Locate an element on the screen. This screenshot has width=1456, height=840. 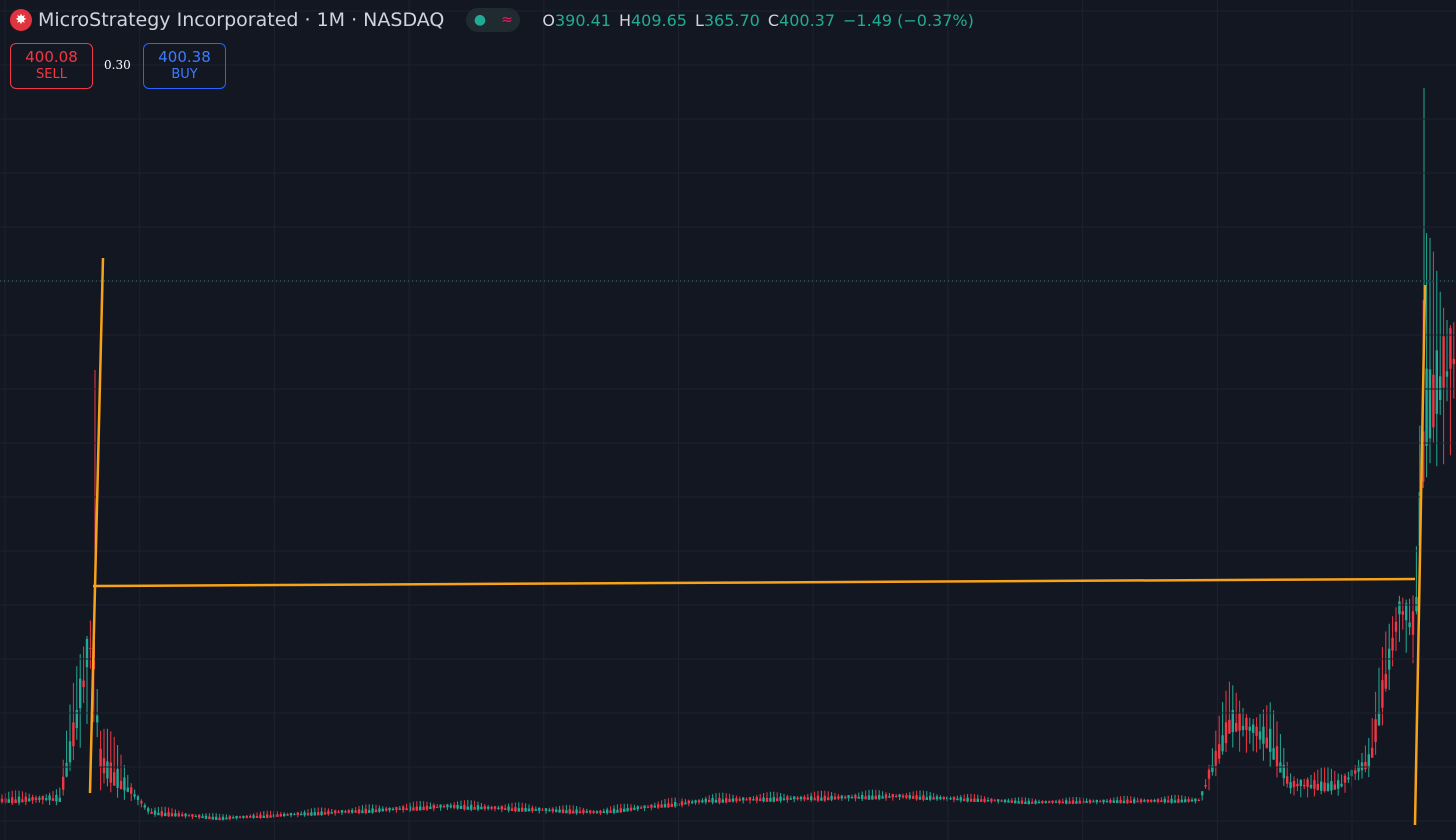
status-pill: ● ≈ is located at coordinates (493, 20).